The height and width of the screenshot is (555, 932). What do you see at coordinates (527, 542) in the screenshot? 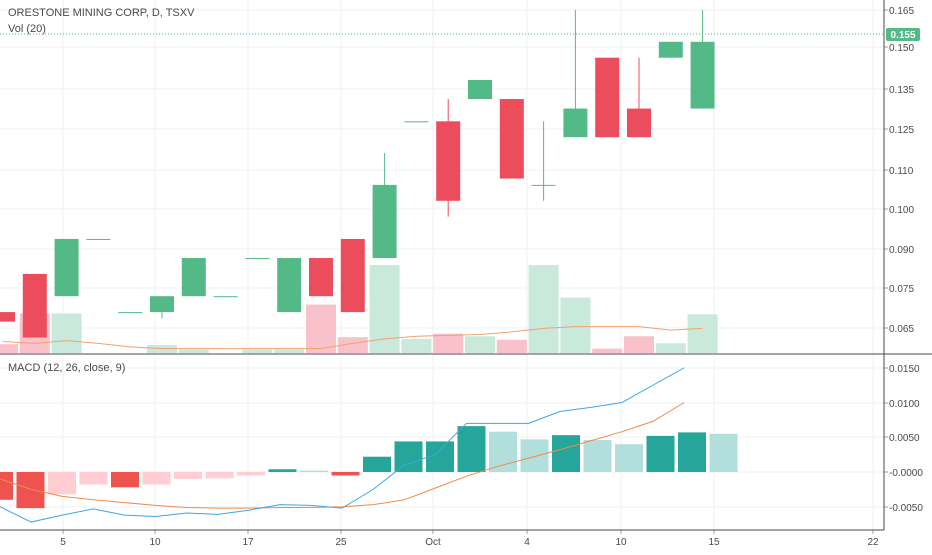
I see `time-tick-label: 4` at bounding box center [527, 542].